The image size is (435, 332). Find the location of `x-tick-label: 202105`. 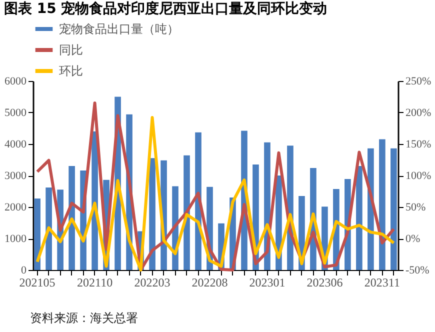

x-tick-label: 202105 is located at coordinates (37, 283).